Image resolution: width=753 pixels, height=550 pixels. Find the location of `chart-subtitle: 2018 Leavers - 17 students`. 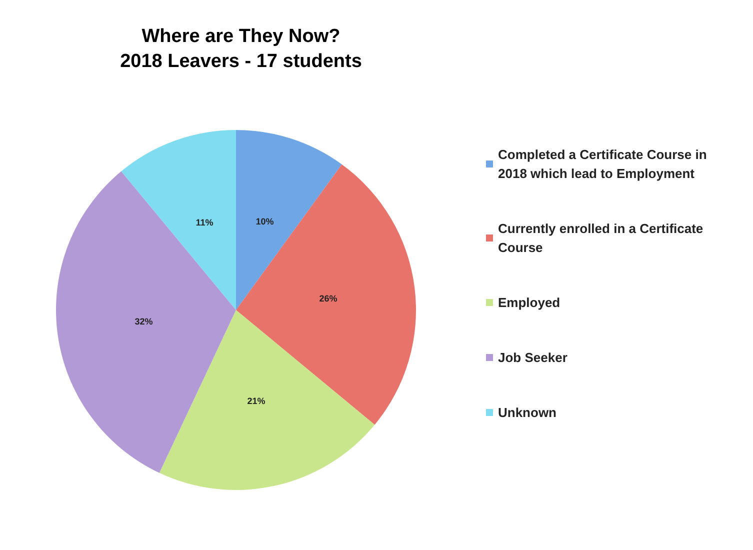

chart-subtitle: 2018 Leavers - 17 students is located at coordinates (241, 61).